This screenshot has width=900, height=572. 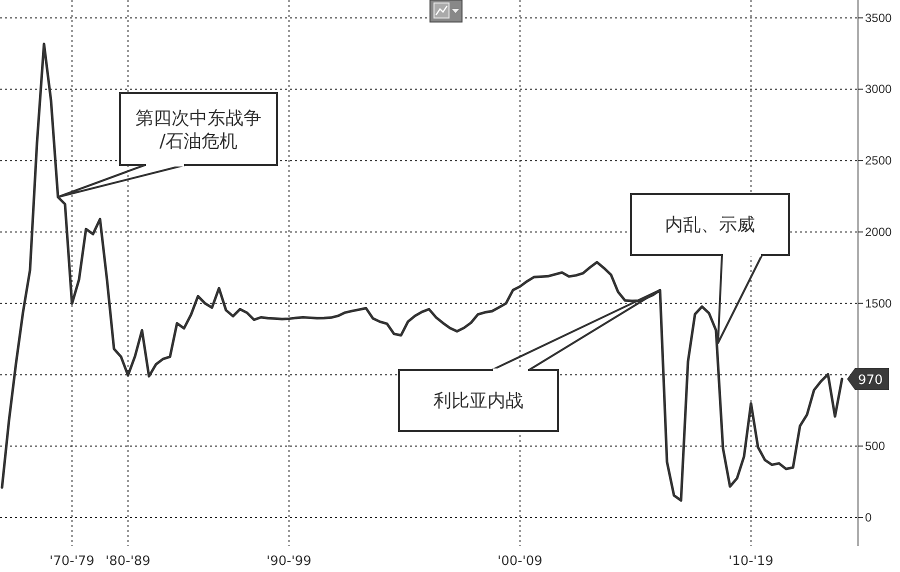 What do you see at coordinates (878, 161) in the screenshot?
I see `y-tick-label: 2500` at bounding box center [878, 161].